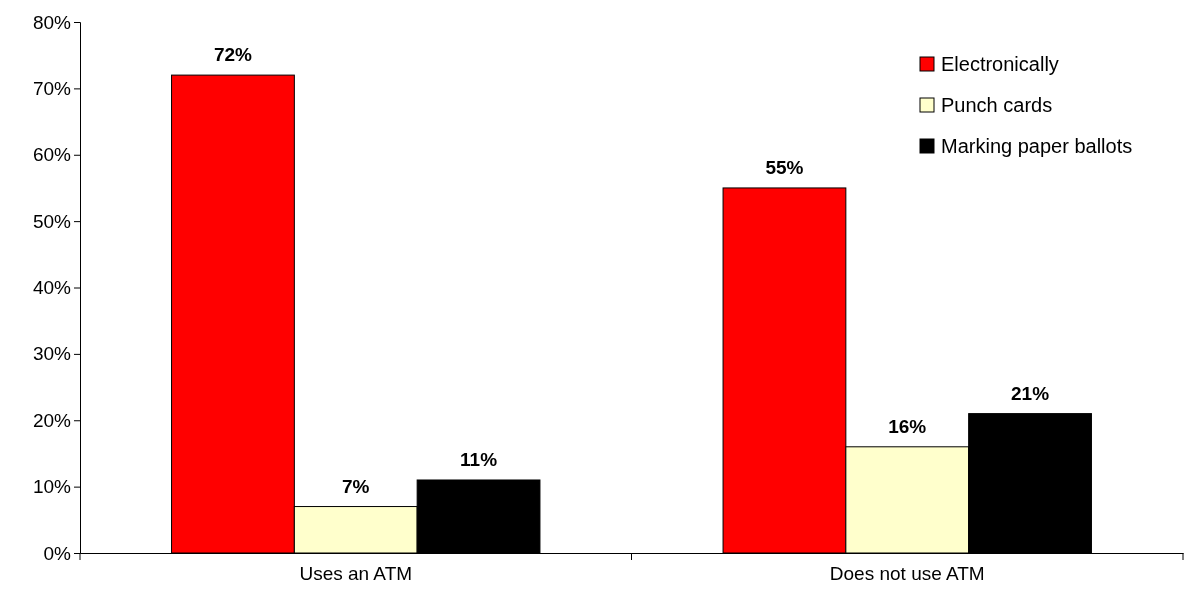 This screenshot has height=604, width=1195. I want to click on data-label: 7%, so click(356, 486).